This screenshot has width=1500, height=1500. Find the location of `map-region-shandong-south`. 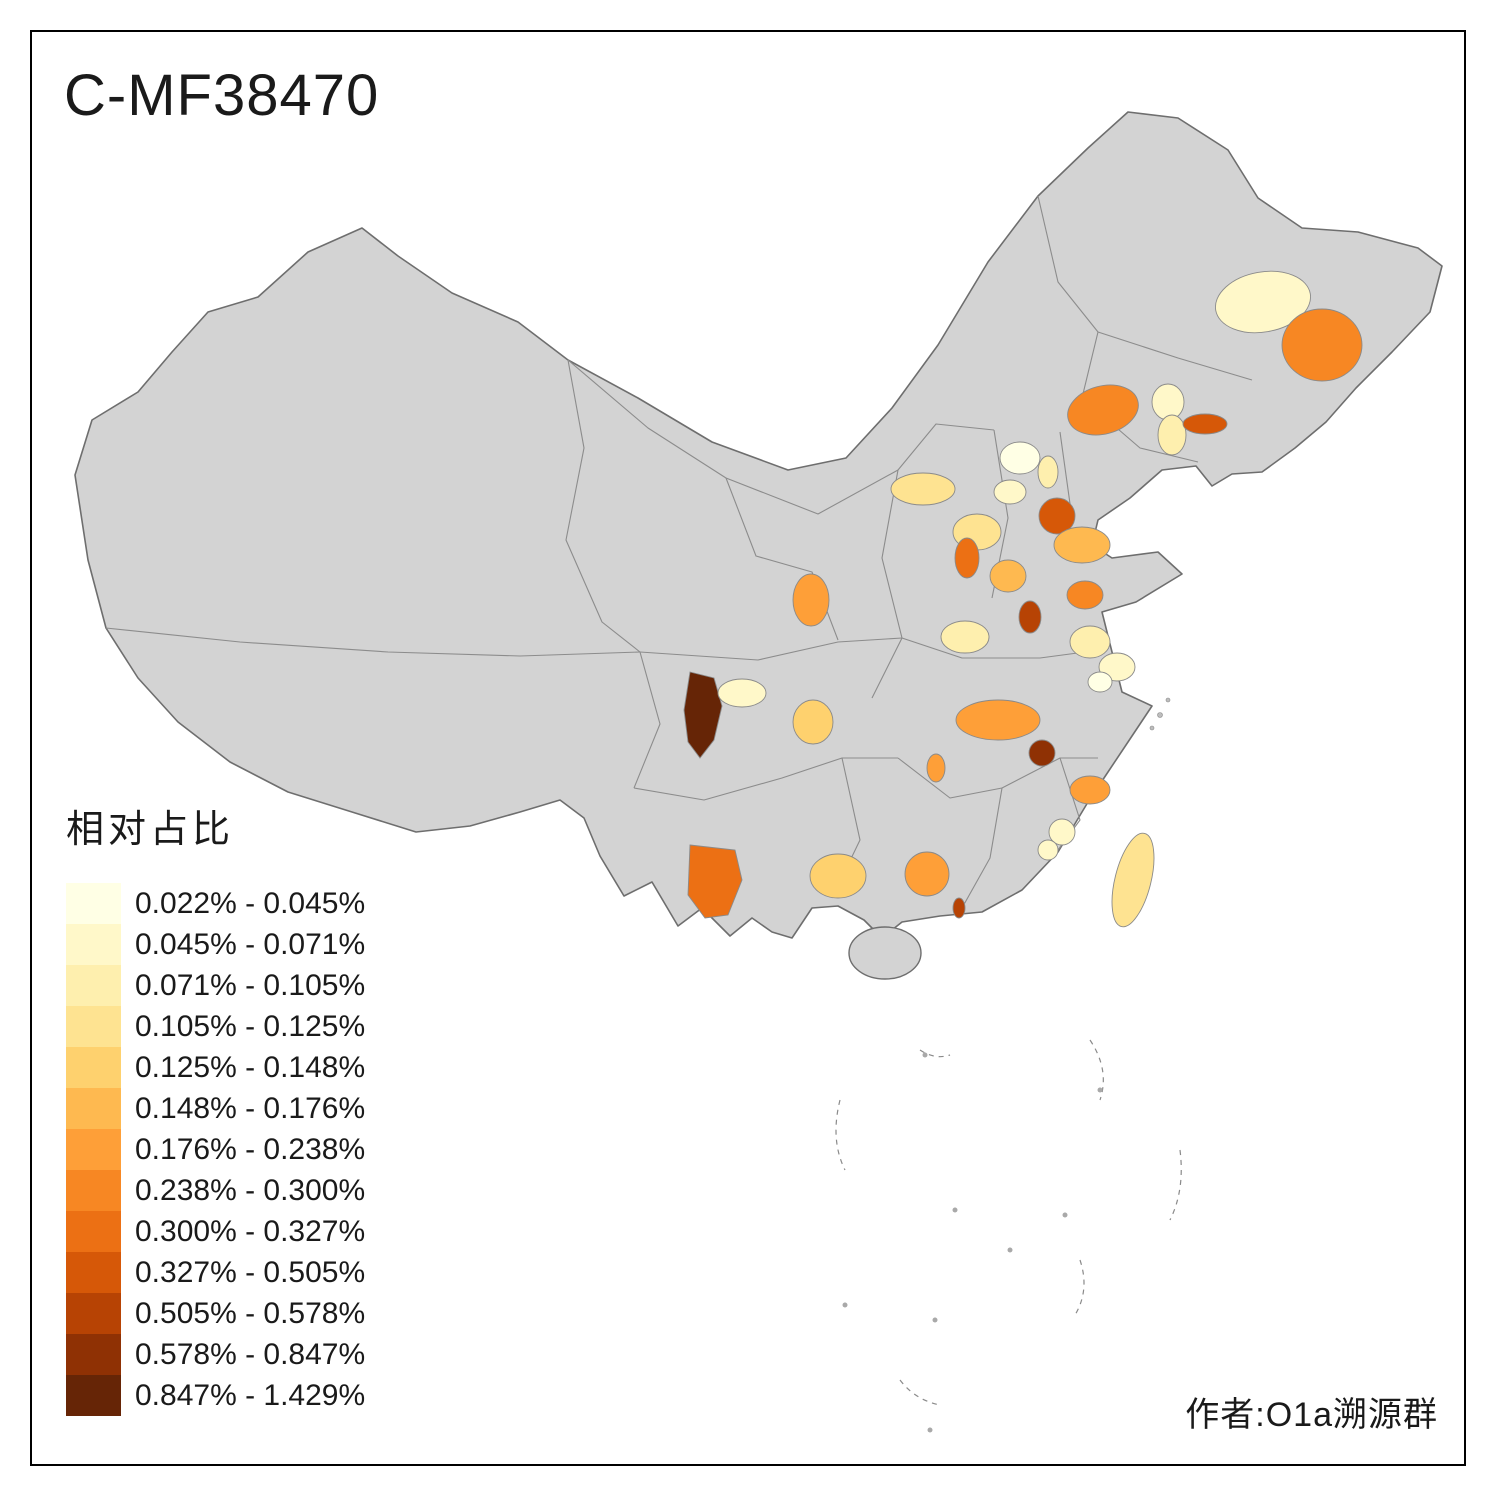

map-region-shandong-south is located at coordinates (1085, 595).